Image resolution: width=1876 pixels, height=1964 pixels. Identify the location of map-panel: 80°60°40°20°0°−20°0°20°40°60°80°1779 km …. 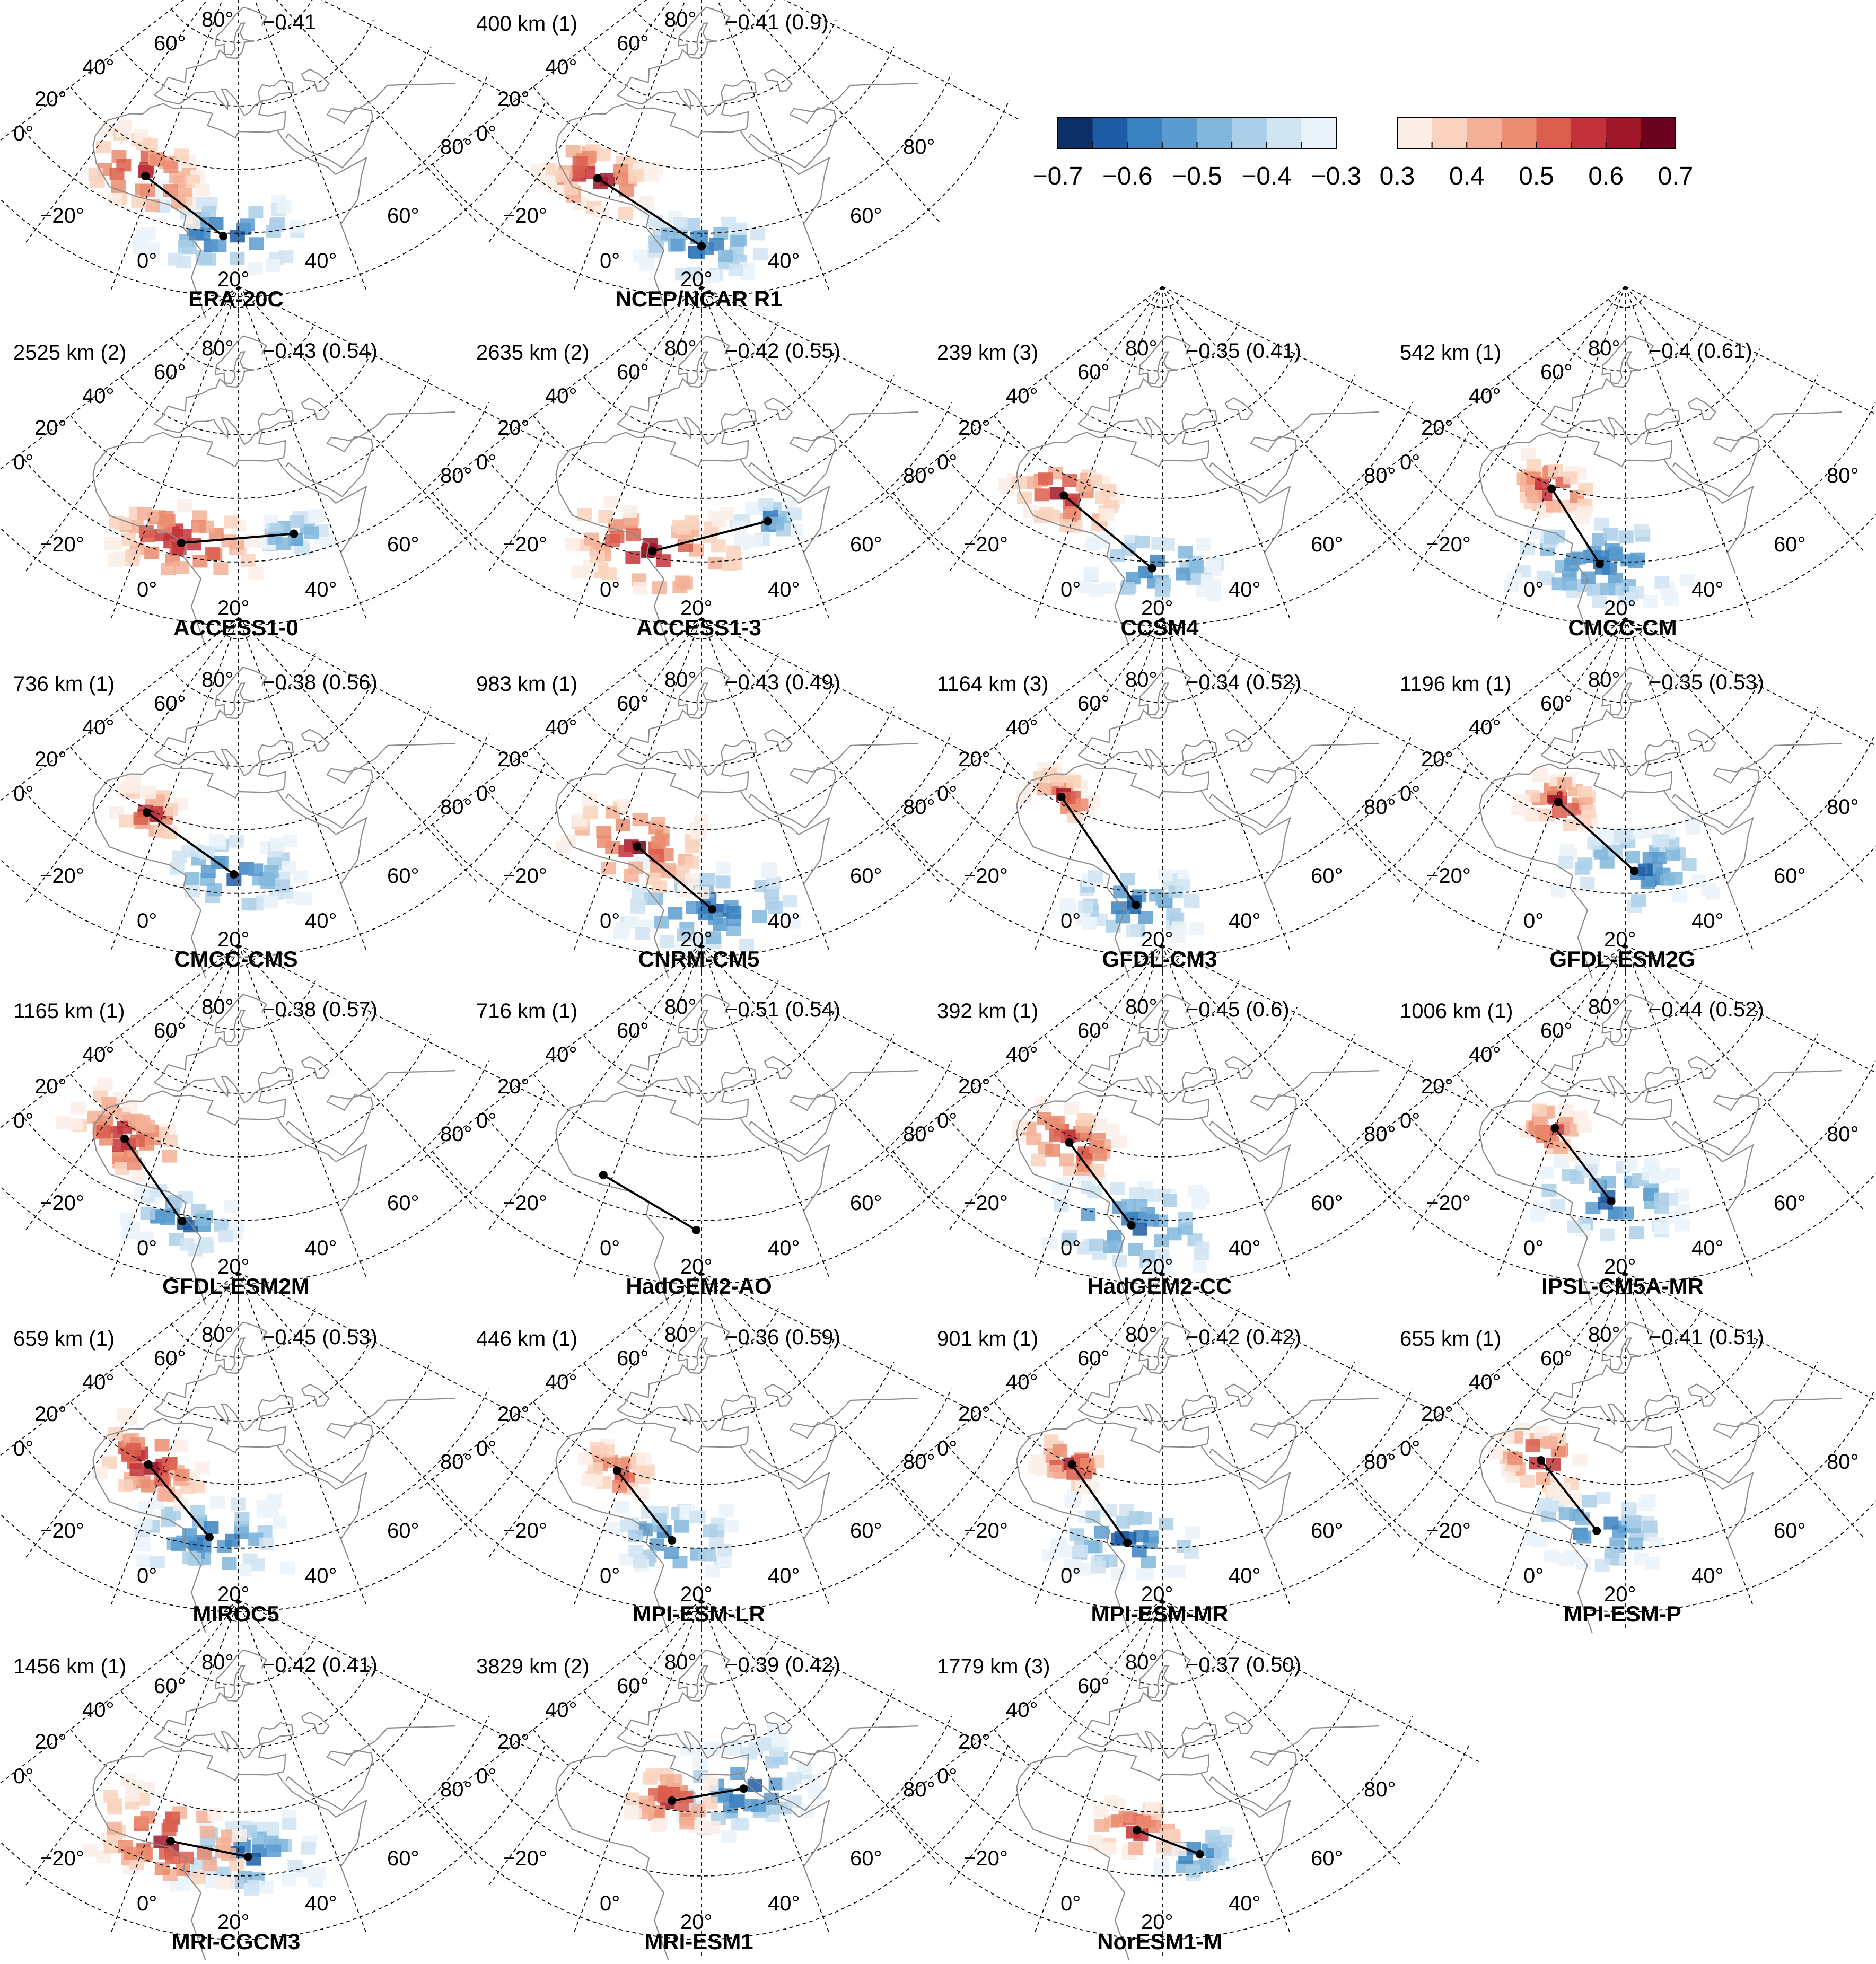
(1179, 1780).